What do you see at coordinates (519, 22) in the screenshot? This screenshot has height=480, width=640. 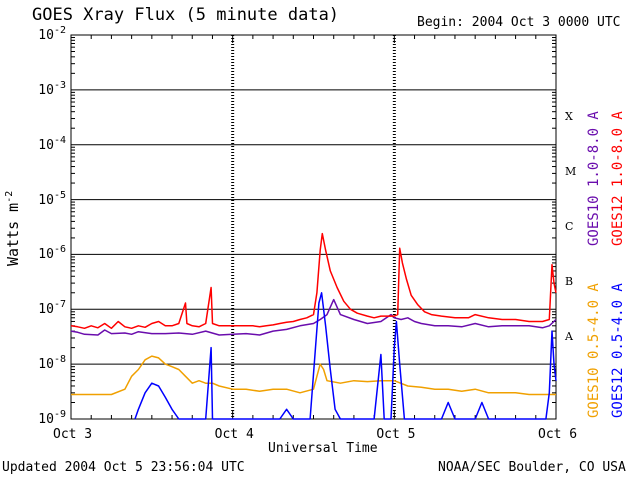 I see `begin-timestamp: Begin: 2004 Oct 3 0000 UTC` at bounding box center [519, 22].